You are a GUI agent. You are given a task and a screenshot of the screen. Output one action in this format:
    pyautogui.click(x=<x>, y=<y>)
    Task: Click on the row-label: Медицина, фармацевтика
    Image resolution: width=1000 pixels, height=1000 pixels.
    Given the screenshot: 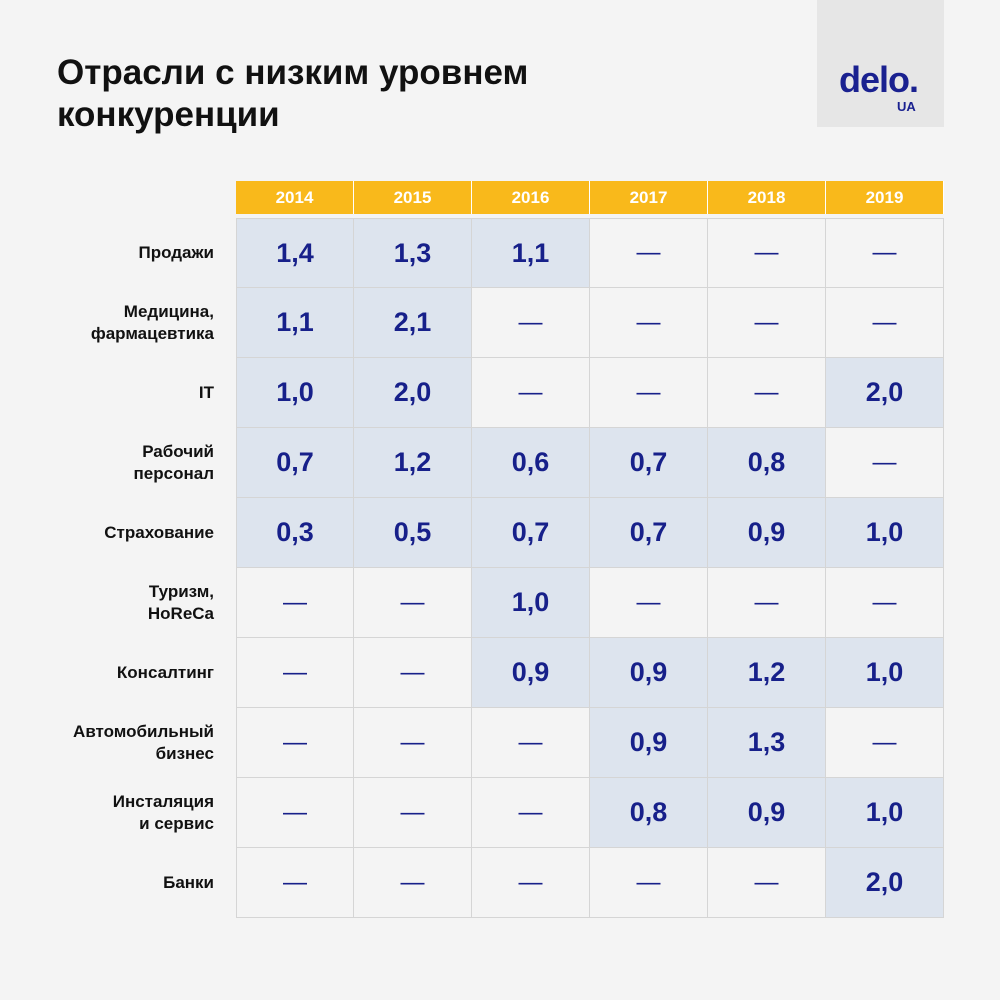 What is the action you would take?
    pyautogui.click(x=107, y=323)
    